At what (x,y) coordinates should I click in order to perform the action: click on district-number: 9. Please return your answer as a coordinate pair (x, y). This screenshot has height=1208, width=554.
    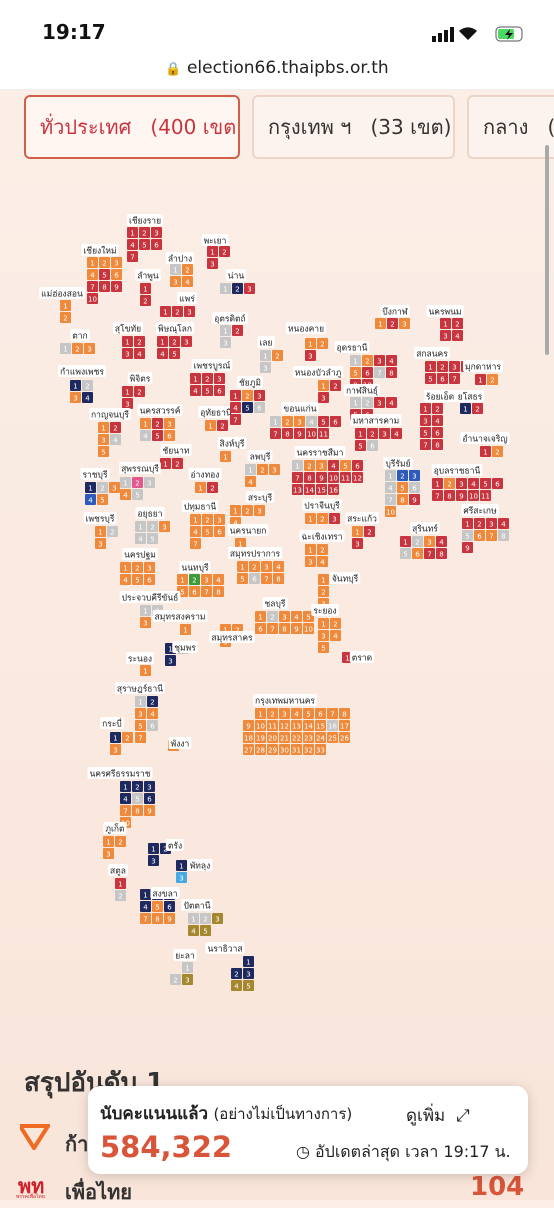
    Looking at the image, I should click on (116, 287).